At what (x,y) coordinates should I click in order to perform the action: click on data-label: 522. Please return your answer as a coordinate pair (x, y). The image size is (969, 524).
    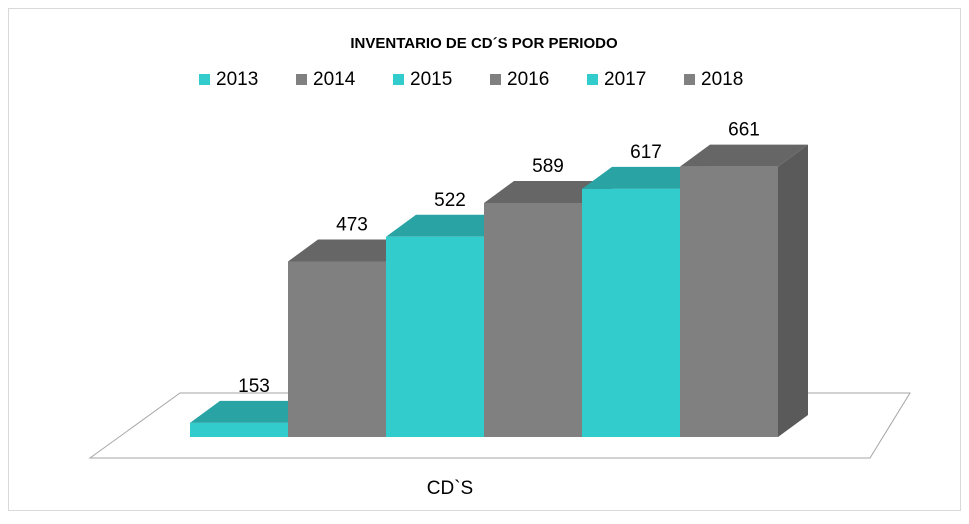
    Looking at the image, I should click on (450, 200).